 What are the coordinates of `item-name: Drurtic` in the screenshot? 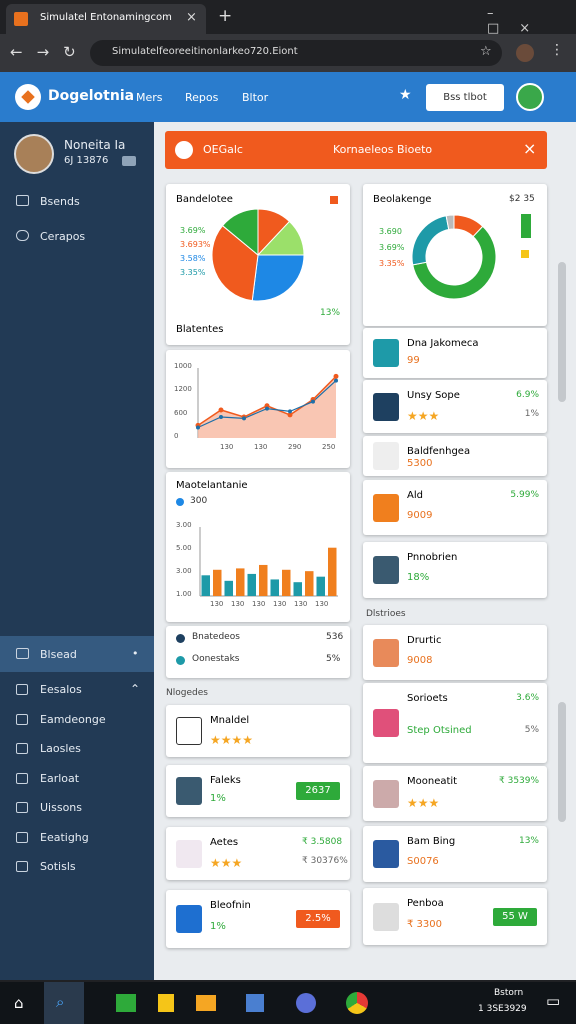 It's located at (424, 640).